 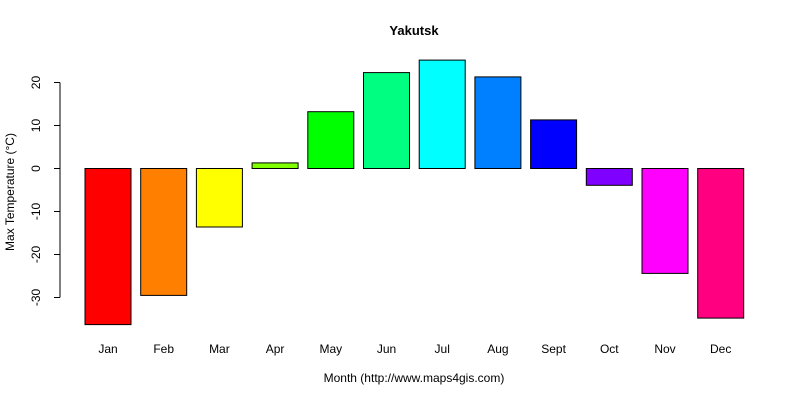 What do you see at coordinates (664, 349) in the screenshot?
I see `x-tick-label: Nov` at bounding box center [664, 349].